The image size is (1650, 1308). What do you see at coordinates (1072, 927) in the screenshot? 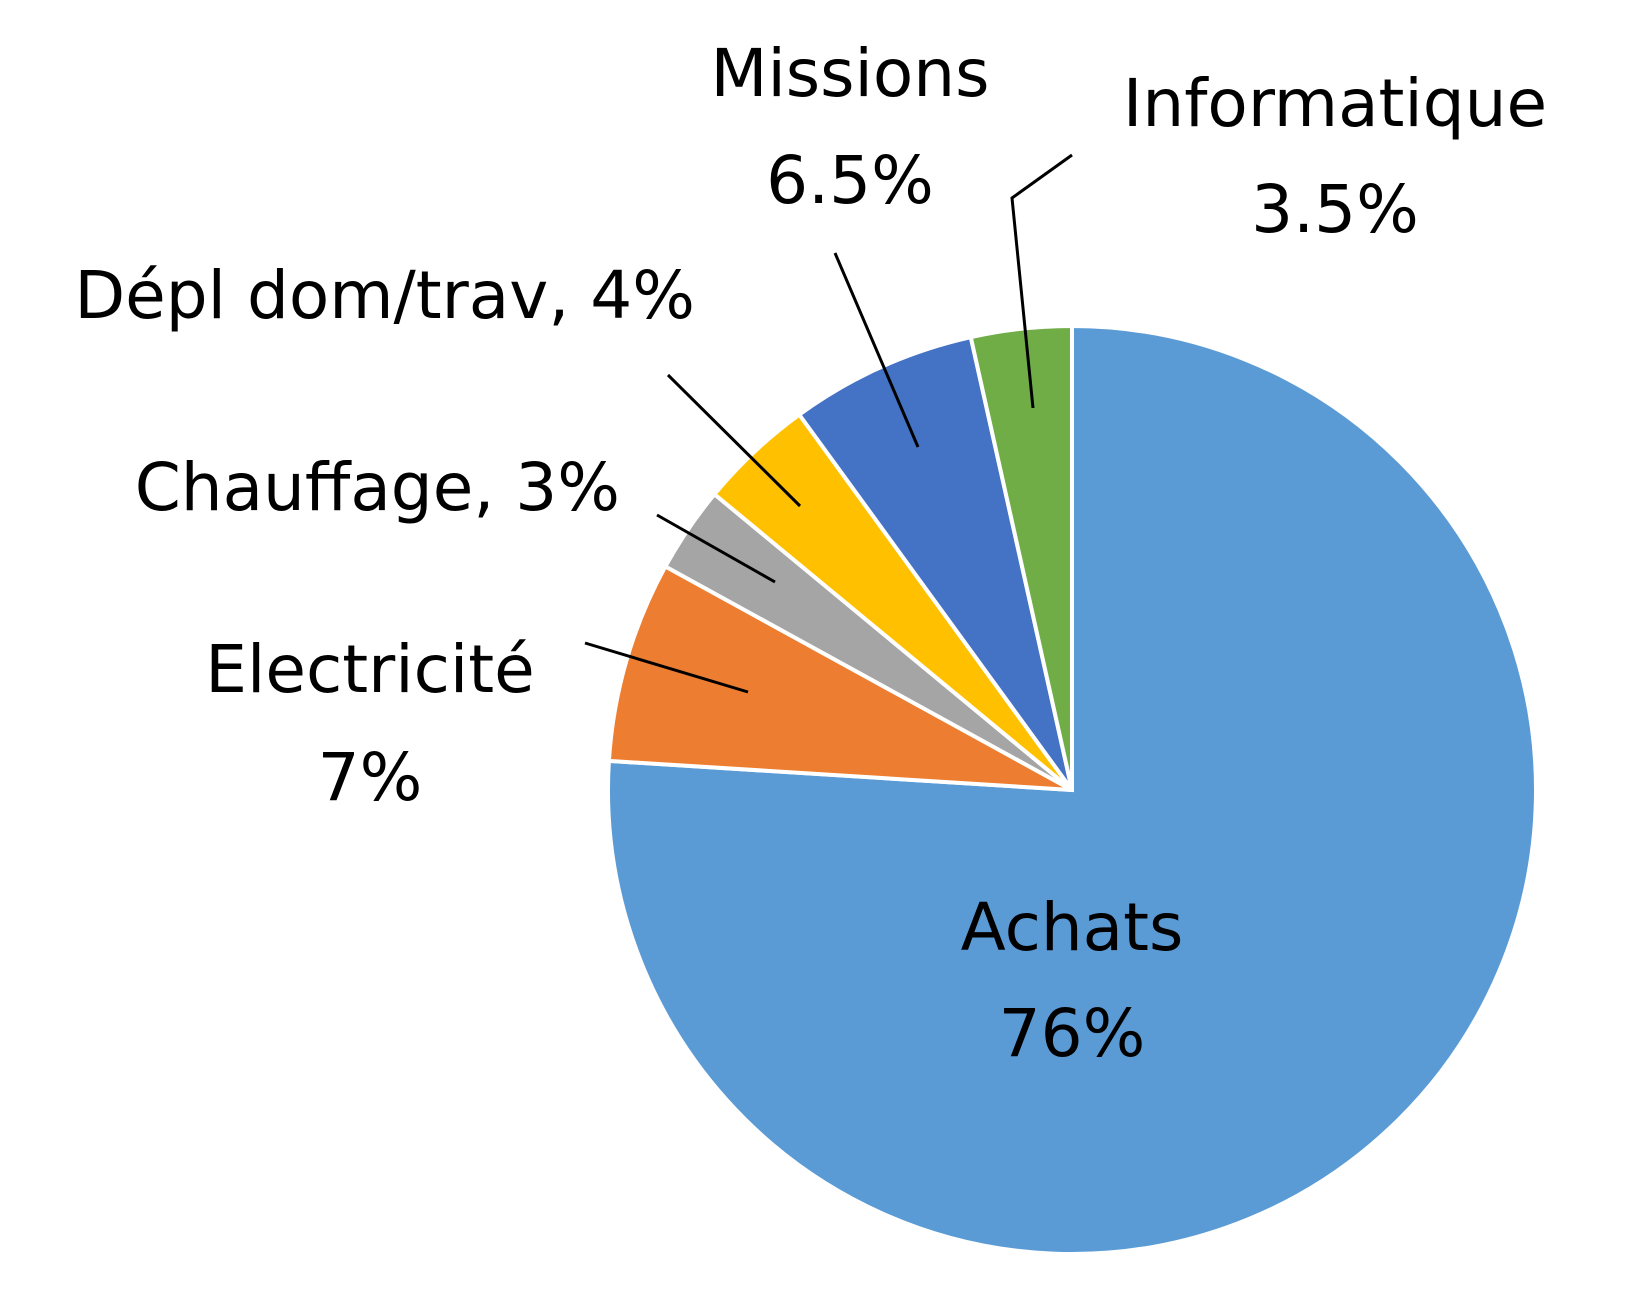
I see `slice-label: Achats` at bounding box center [1072, 927].